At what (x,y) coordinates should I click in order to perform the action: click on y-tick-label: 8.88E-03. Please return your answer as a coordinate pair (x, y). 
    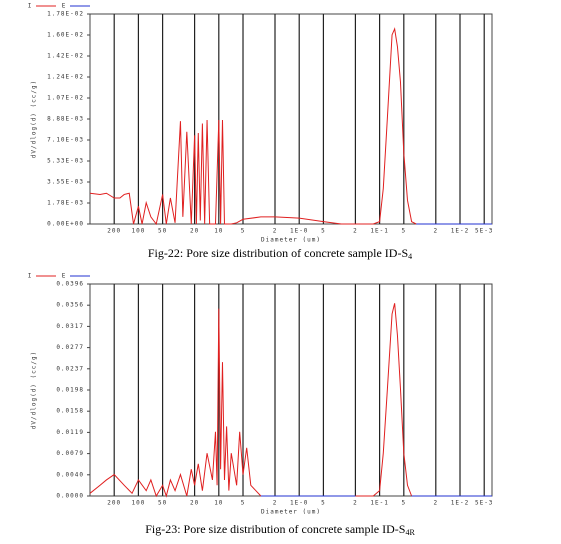
    Looking at the image, I should click on (65, 119).